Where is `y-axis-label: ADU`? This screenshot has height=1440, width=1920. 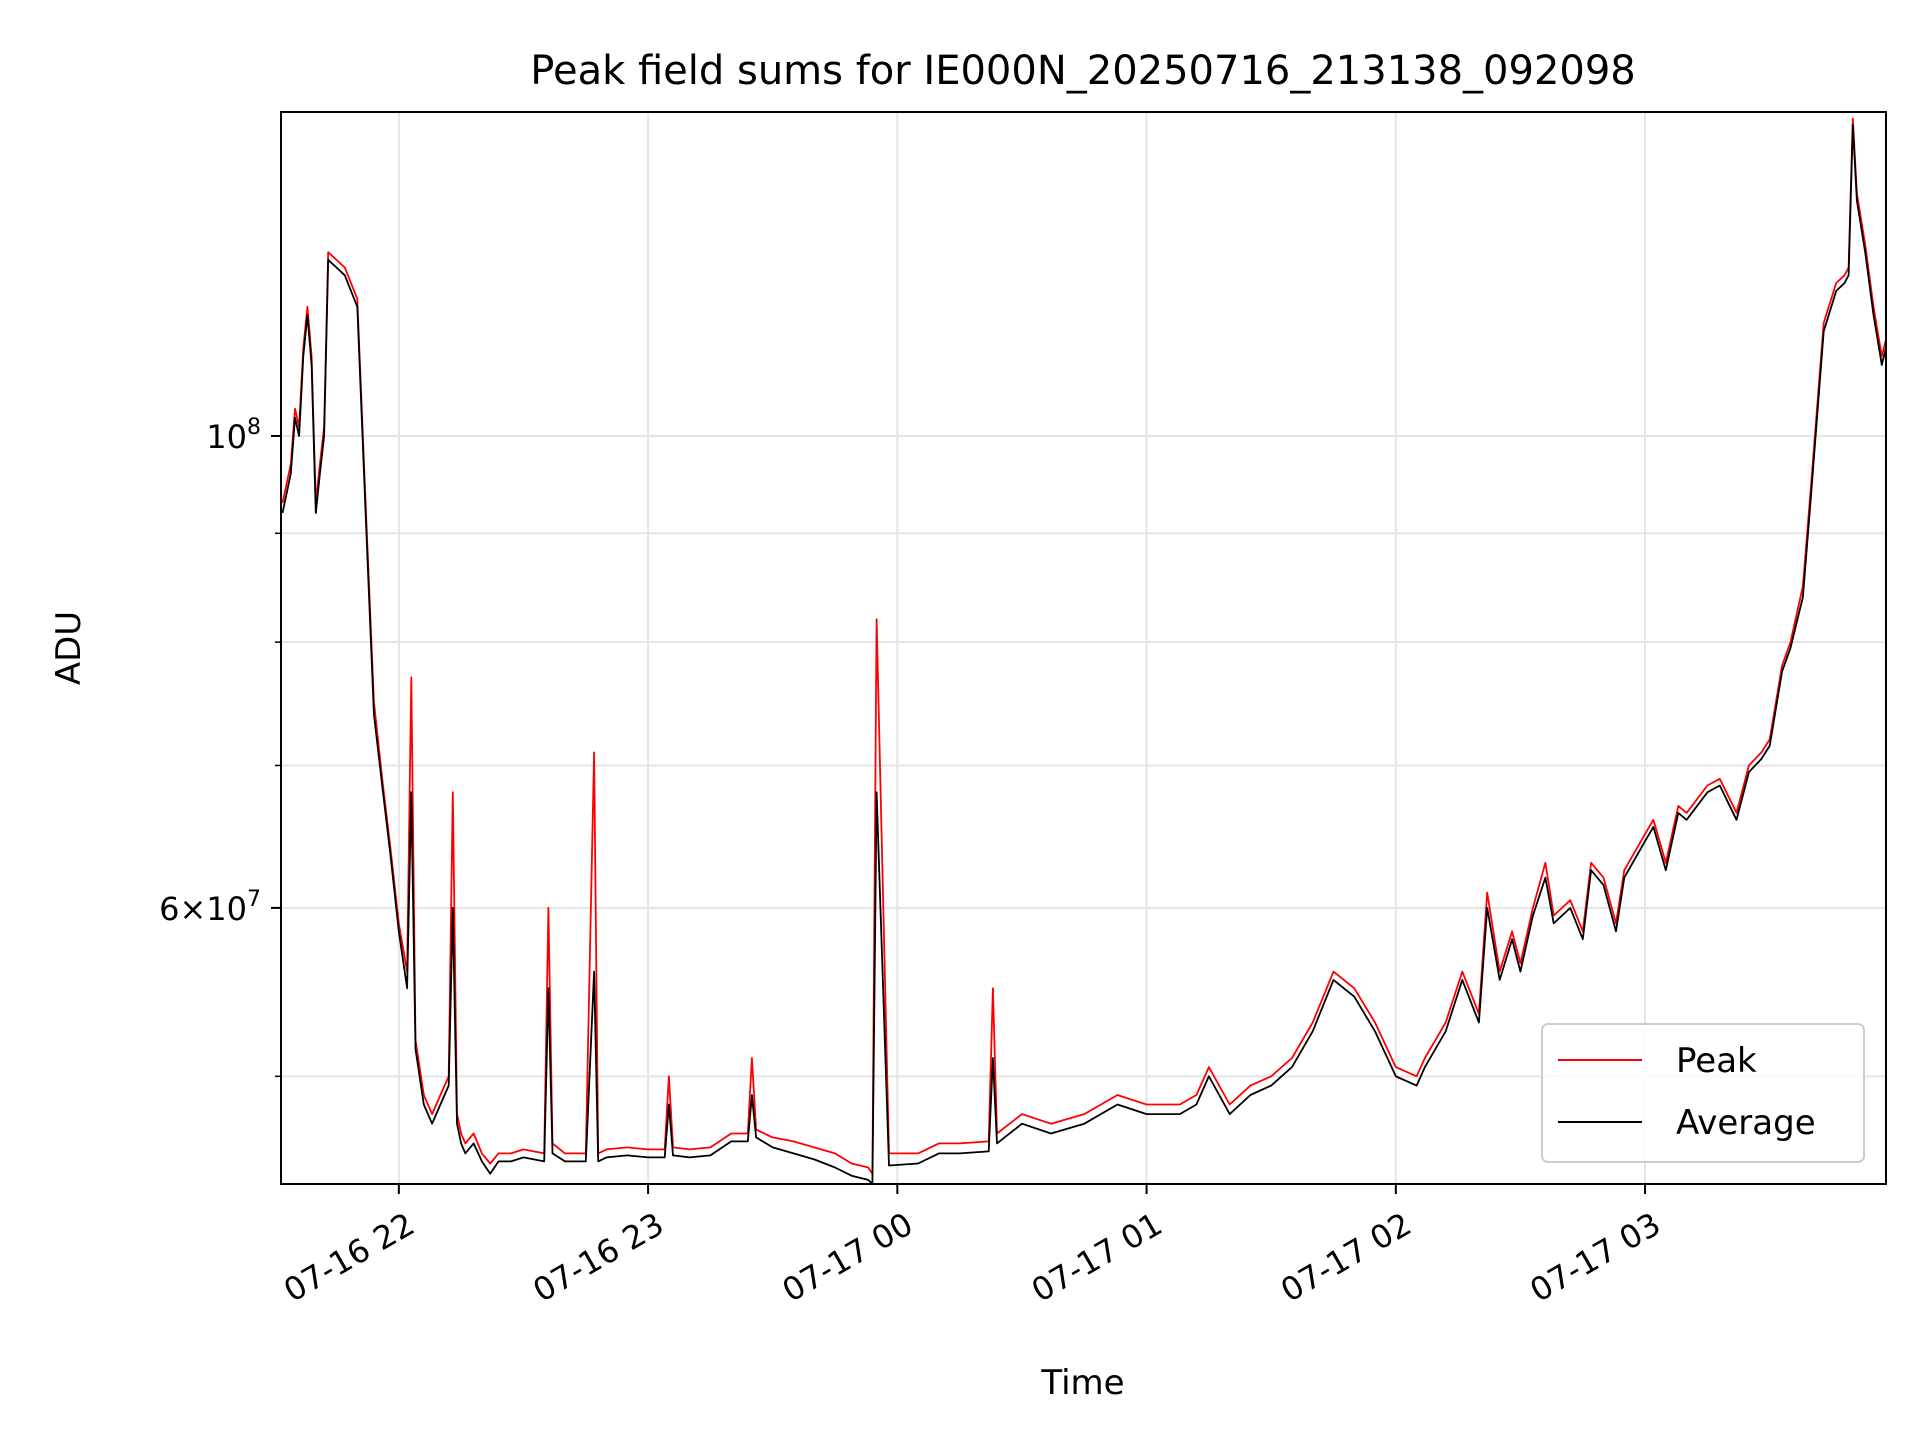 y-axis-label: ADU is located at coordinates (69, 648).